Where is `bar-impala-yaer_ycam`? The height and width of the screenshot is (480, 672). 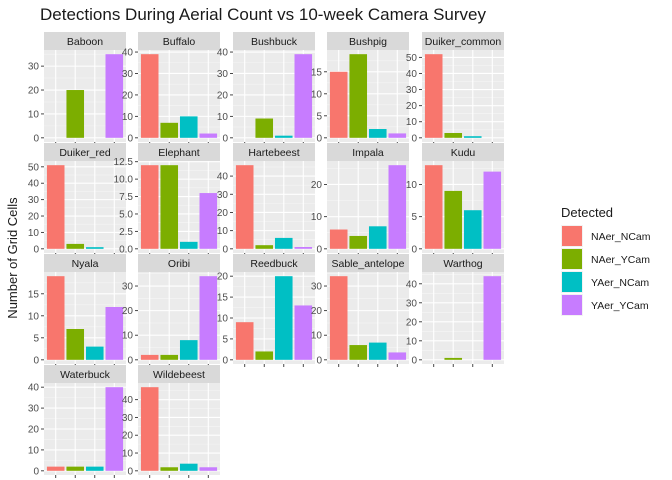
bar-impala-yaer_ycam is located at coordinates (397, 207).